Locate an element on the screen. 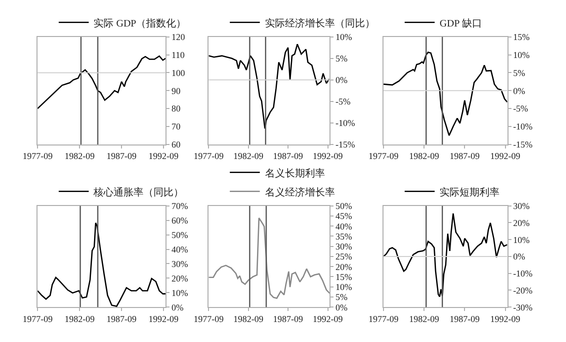 Image resolution: width=566 pixels, height=342 pixels. y-tick-label: 60% is located at coordinates (179, 220).